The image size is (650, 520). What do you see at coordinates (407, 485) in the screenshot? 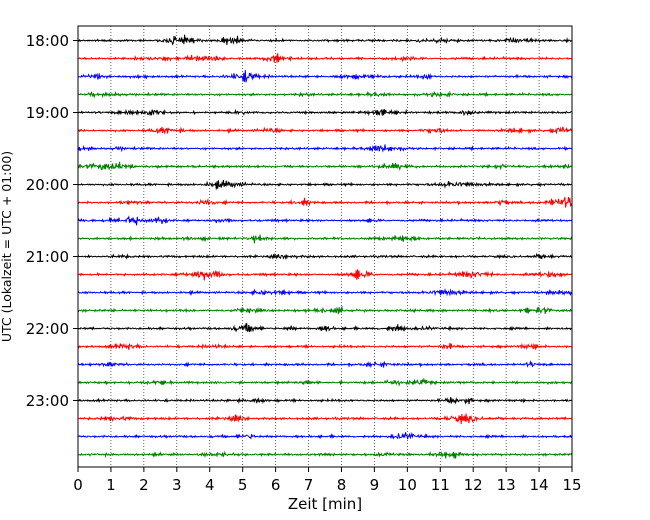
I see `x-tick-label-10: 10` at bounding box center [407, 485].